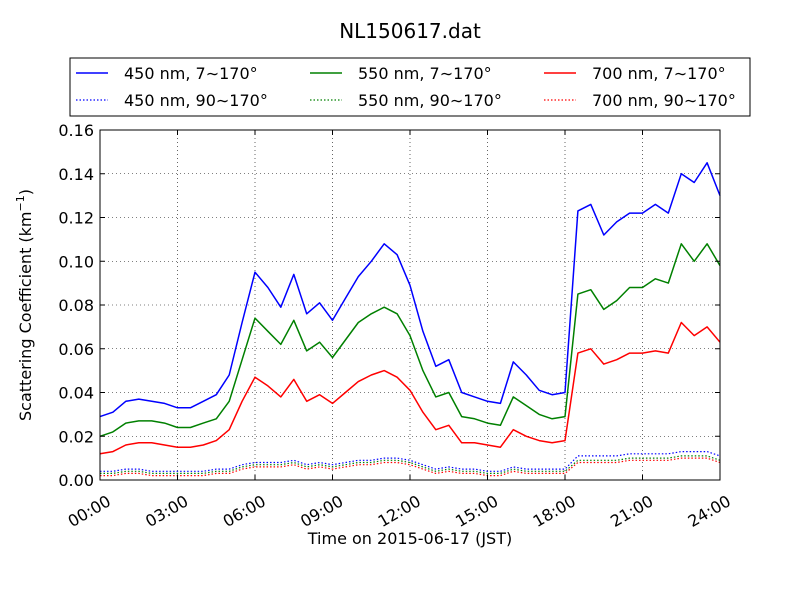 The height and width of the screenshot is (600, 800). I want to click on y-tick-label: 0.12, so click(76, 218).